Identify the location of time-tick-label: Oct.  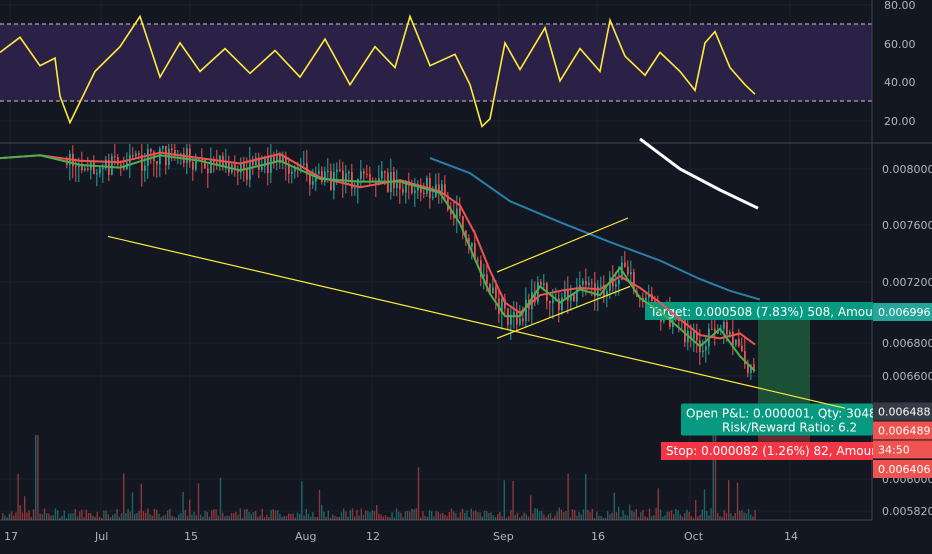
(694, 536).